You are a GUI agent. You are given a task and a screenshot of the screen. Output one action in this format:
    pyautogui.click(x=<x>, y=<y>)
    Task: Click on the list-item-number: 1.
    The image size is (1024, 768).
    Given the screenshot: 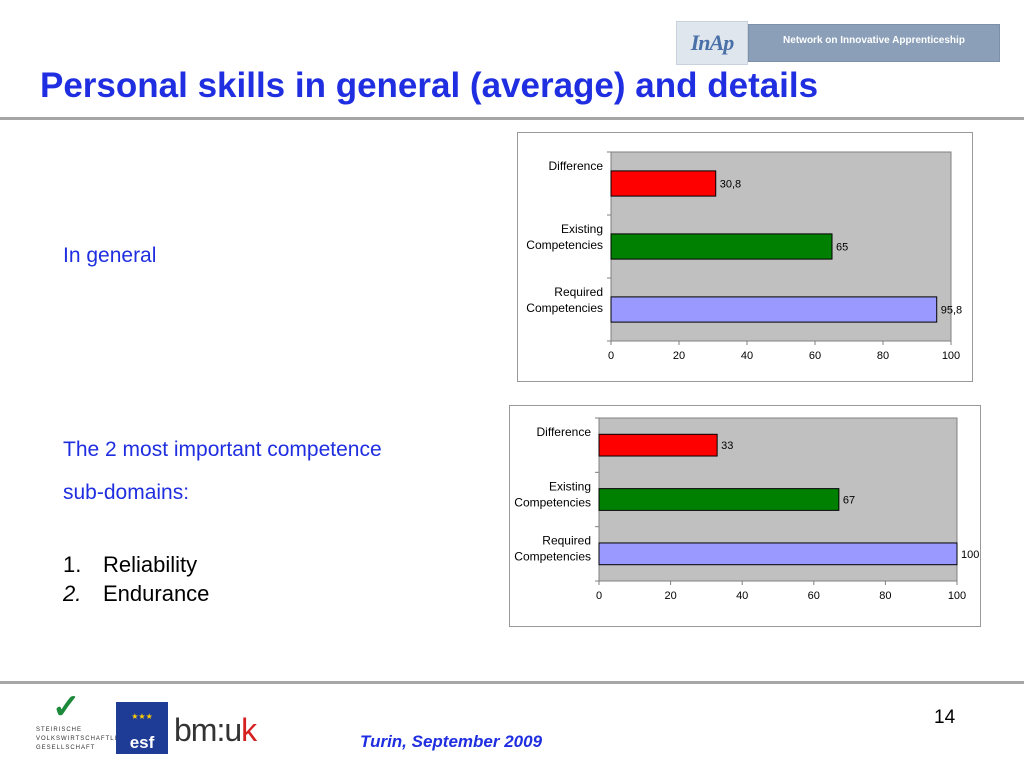 What is the action you would take?
    pyautogui.click(x=72, y=564)
    